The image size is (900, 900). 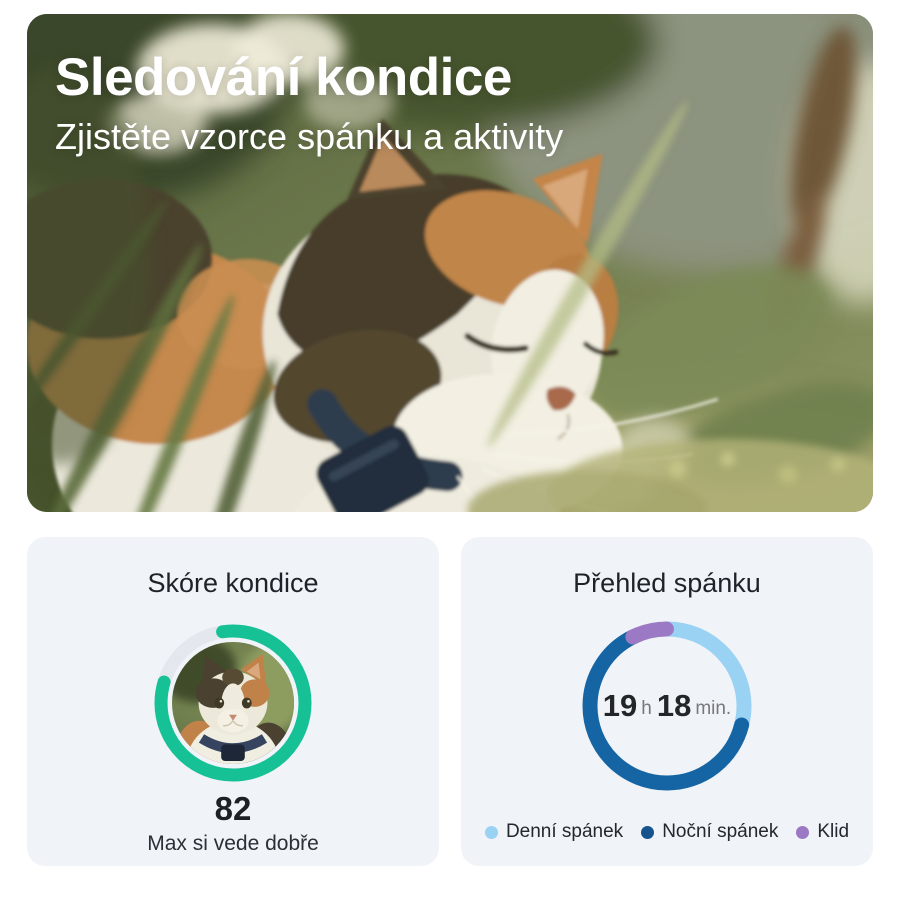 I want to click on pet-avatar, so click(x=233, y=703).